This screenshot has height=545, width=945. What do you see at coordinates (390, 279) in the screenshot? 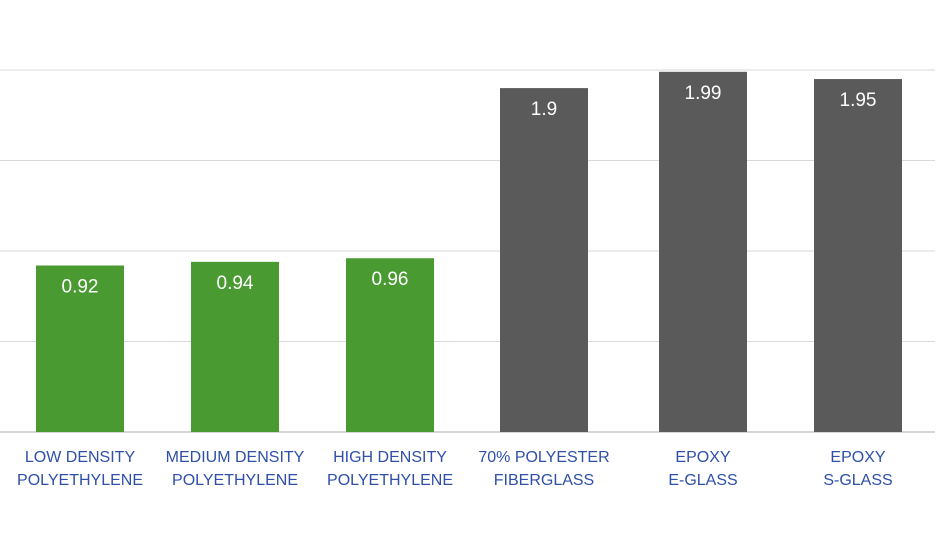
I see `value-label-2: 0.96` at bounding box center [390, 279].